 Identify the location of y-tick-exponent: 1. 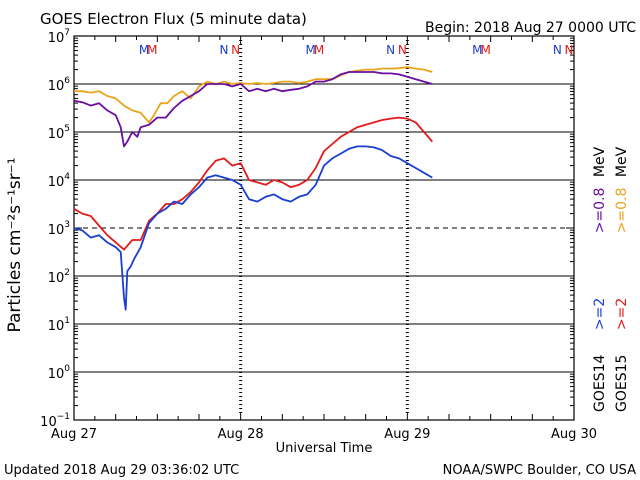
(67, 321).